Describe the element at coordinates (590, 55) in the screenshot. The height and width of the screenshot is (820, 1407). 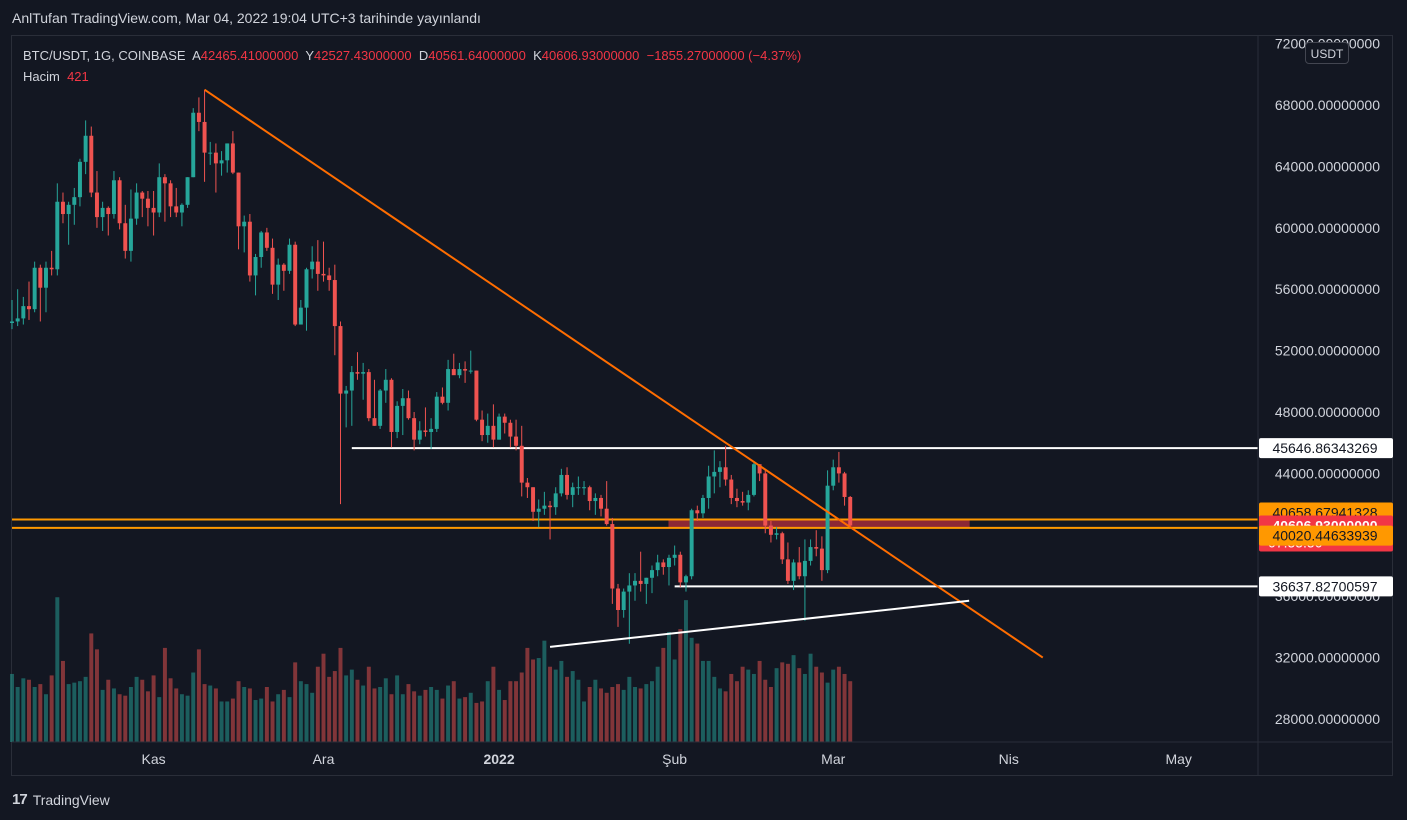
I see `close-value: 40606.93000000` at that location.